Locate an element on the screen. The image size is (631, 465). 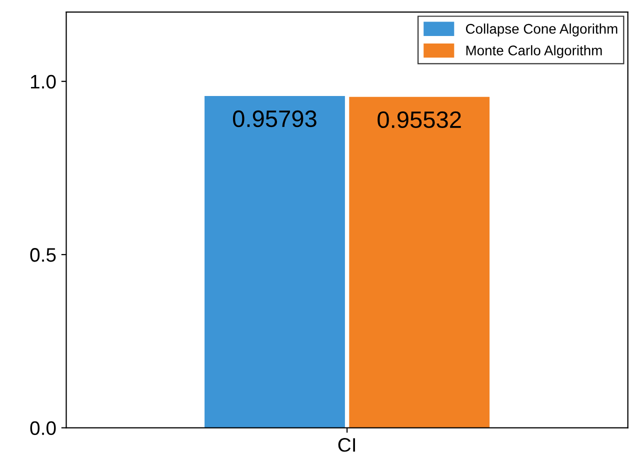
x-tick-label: CI is located at coordinates (346, 445).